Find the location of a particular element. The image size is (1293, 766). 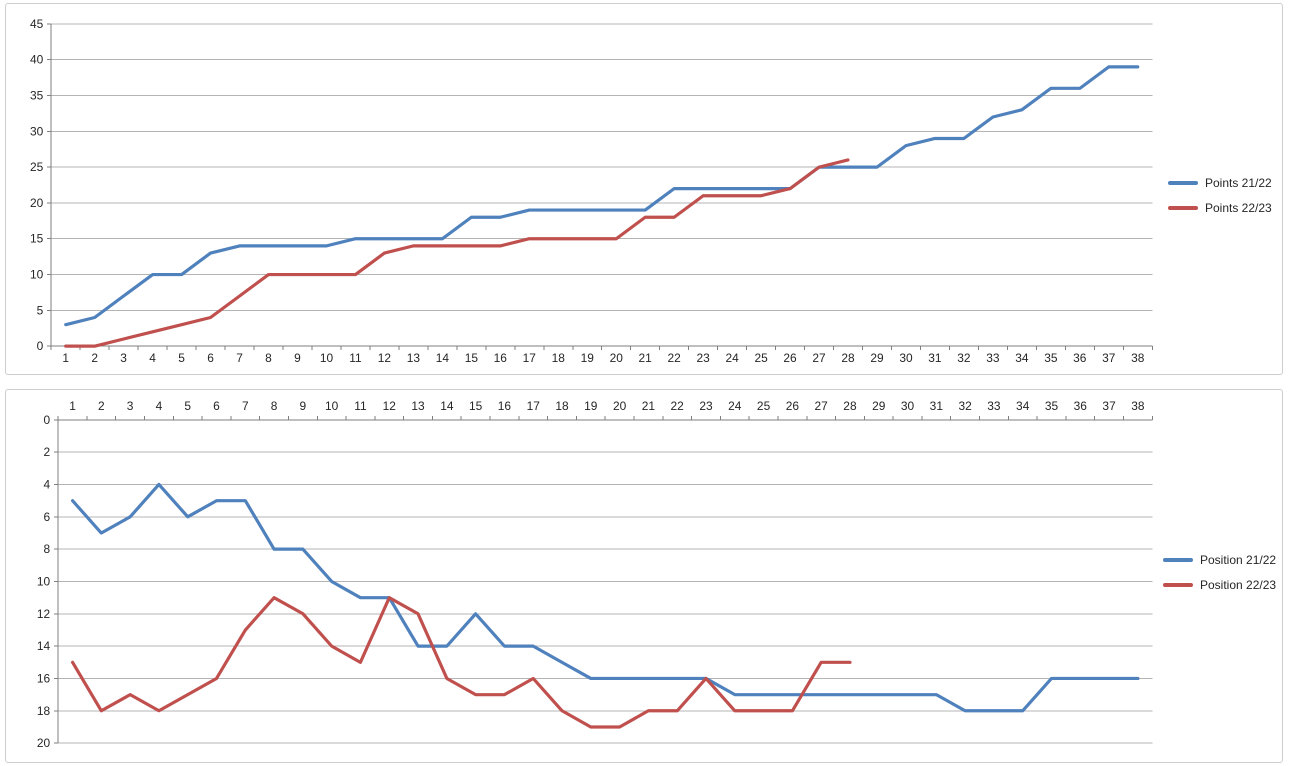

svg-text: 21 is located at coordinates (646, 358).